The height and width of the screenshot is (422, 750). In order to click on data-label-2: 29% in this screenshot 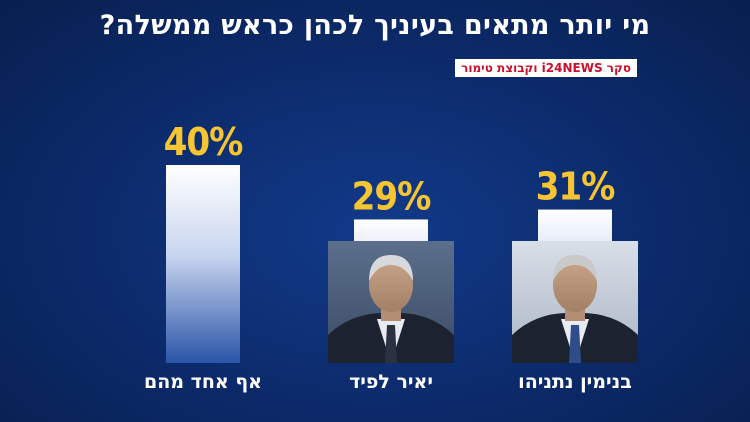, I will do `click(392, 196)`.